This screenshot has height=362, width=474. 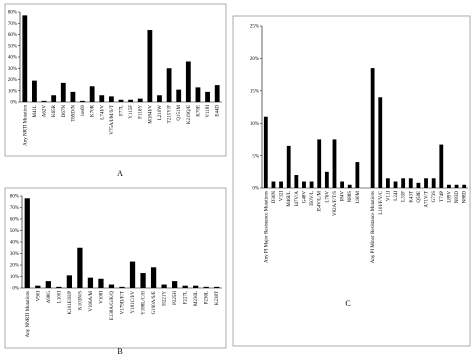 I want to click on x-tick-label: M184I/V, so click(x=150, y=114).